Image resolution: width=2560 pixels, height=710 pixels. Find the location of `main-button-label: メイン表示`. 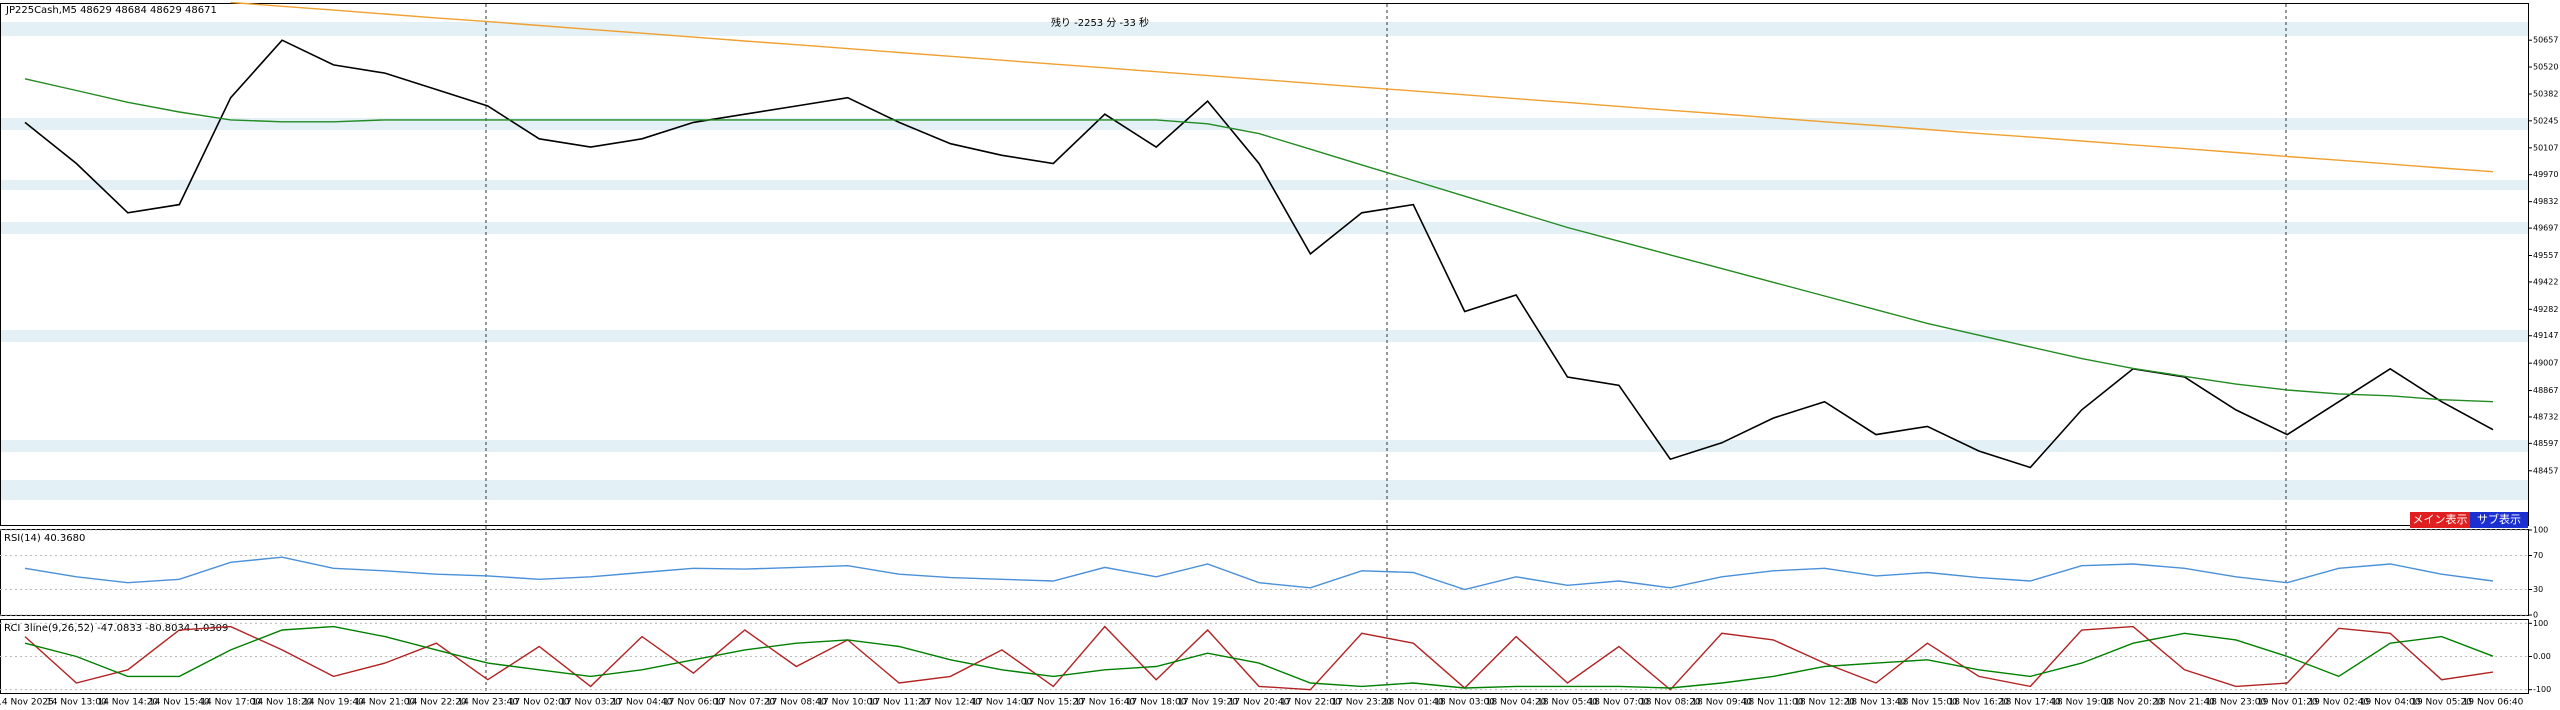

main-button-label: メイン表示 is located at coordinates (2440, 519).